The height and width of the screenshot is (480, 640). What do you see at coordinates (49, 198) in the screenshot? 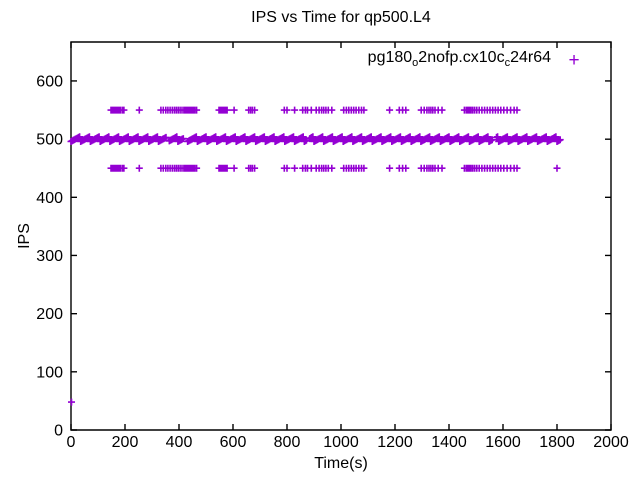
I see `y-tick-label: 400` at bounding box center [49, 198].